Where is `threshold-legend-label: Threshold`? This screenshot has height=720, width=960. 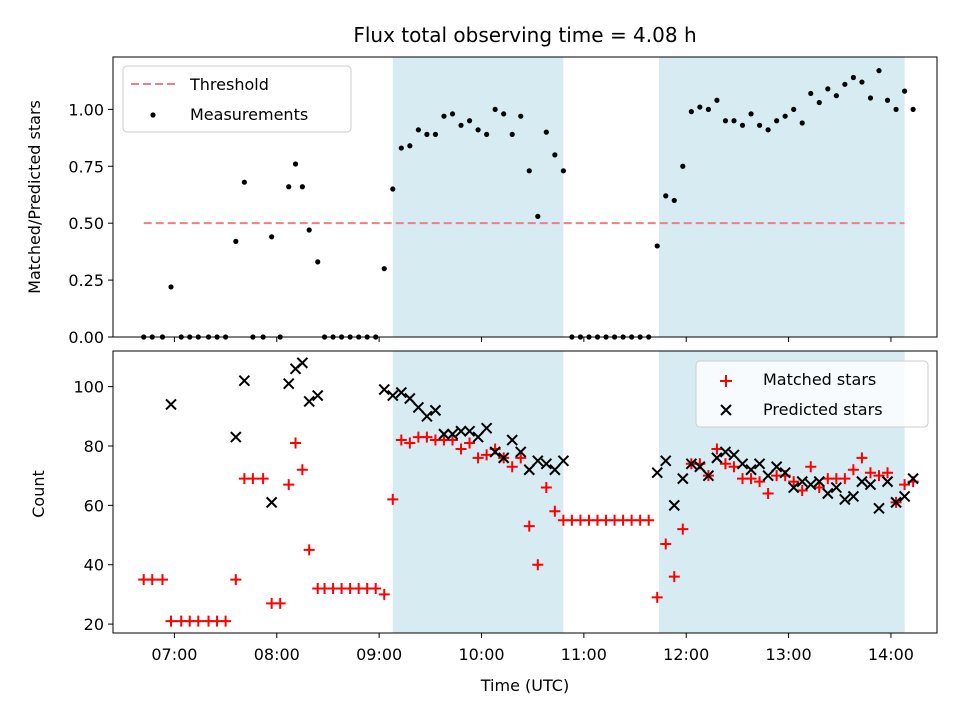
threshold-legend-label: Threshold is located at coordinates (229, 84).